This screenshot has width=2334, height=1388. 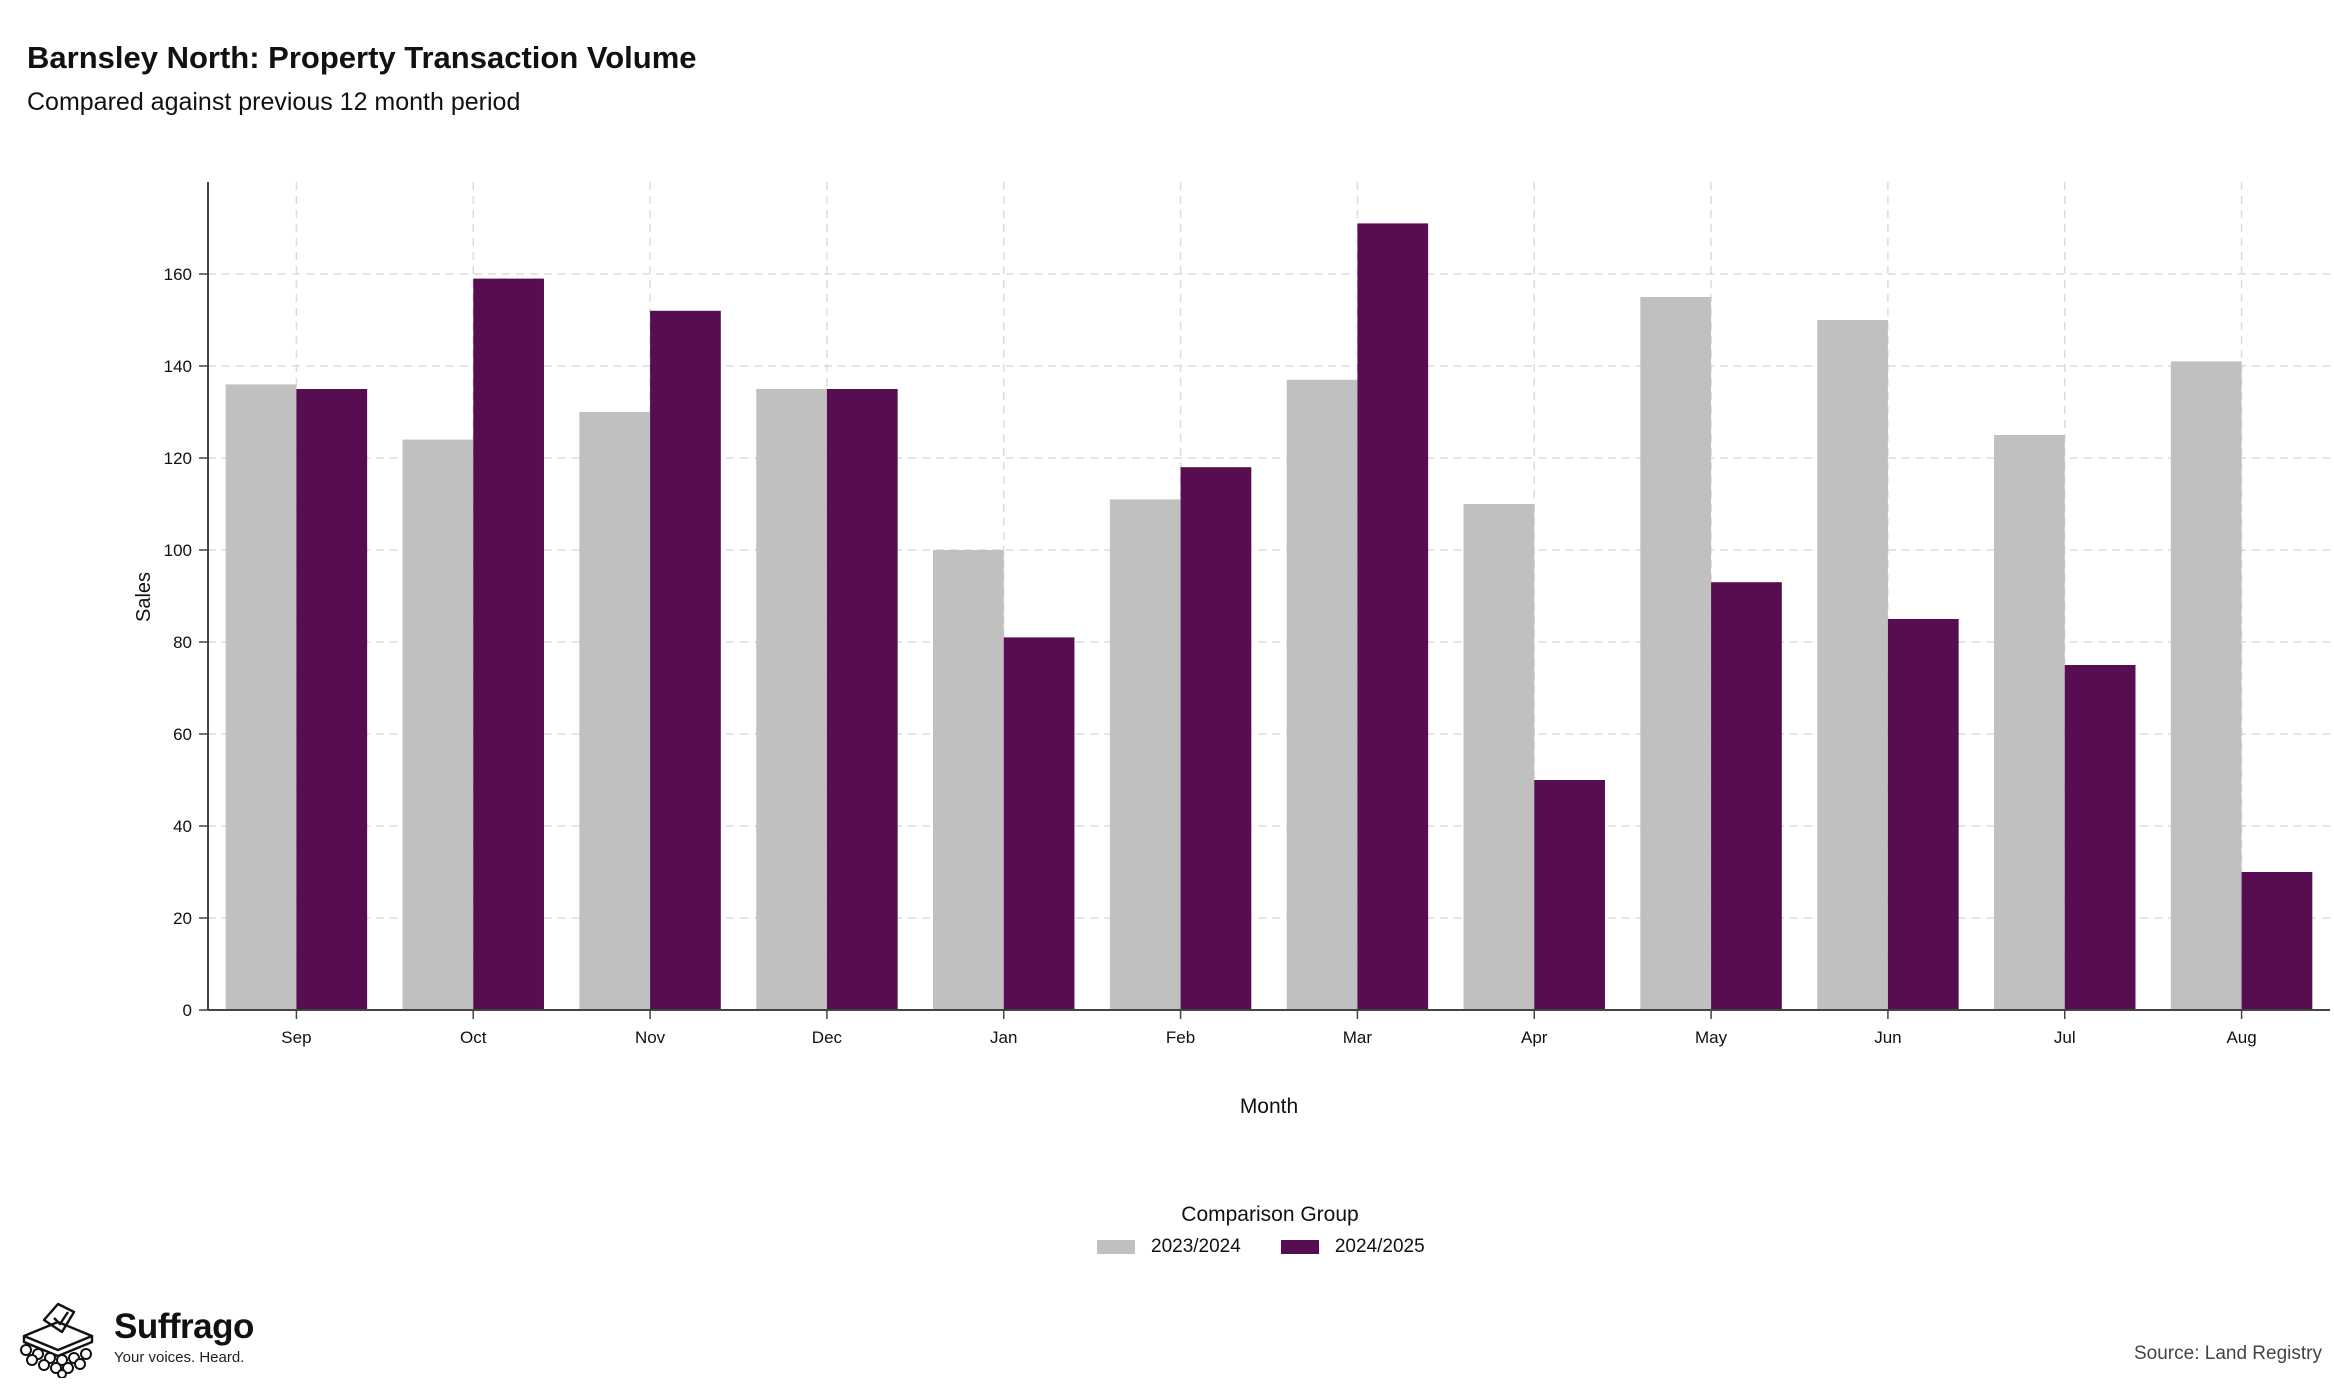 What do you see at coordinates (2065, 1037) in the screenshot?
I see `x-tick-label: Jul` at bounding box center [2065, 1037].